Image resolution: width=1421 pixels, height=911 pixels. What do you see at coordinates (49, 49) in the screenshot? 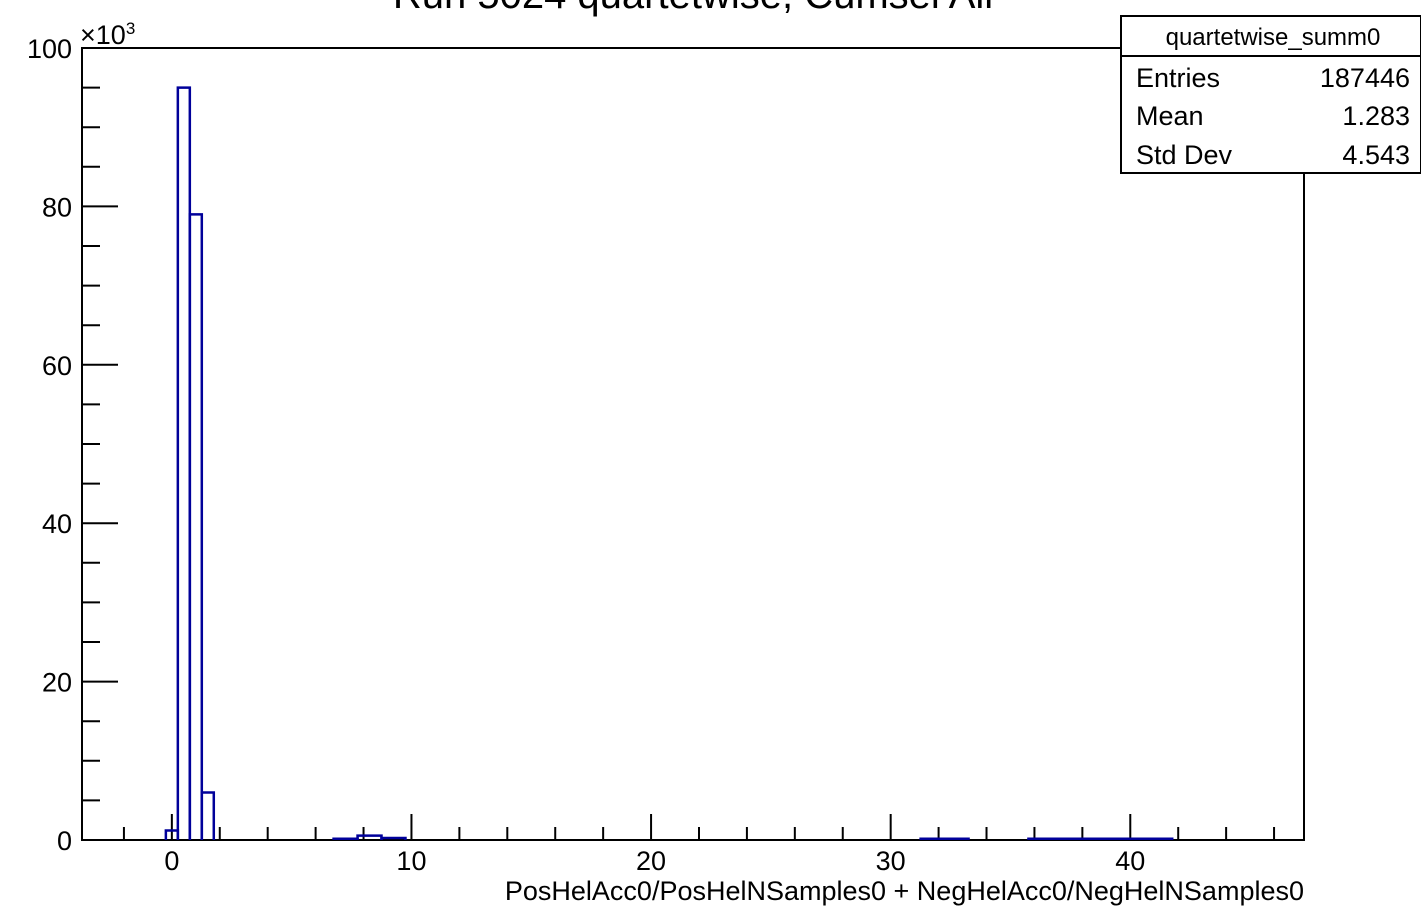
I see `y-tick-label: 100` at bounding box center [49, 49].